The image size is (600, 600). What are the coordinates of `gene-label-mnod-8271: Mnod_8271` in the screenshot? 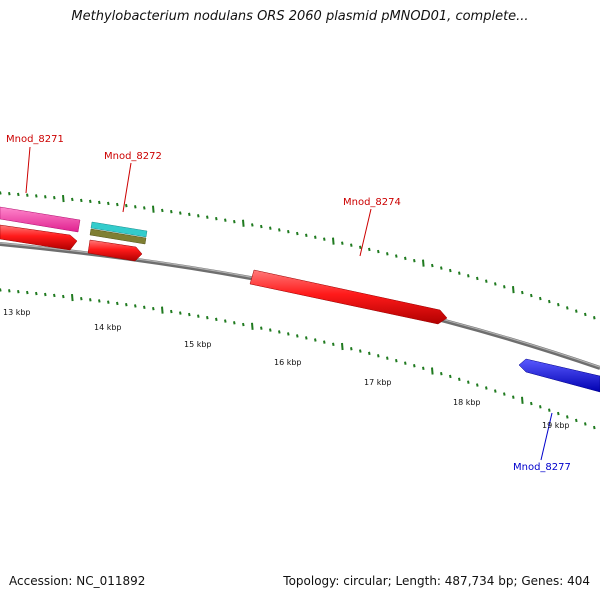 It's located at (35, 139).